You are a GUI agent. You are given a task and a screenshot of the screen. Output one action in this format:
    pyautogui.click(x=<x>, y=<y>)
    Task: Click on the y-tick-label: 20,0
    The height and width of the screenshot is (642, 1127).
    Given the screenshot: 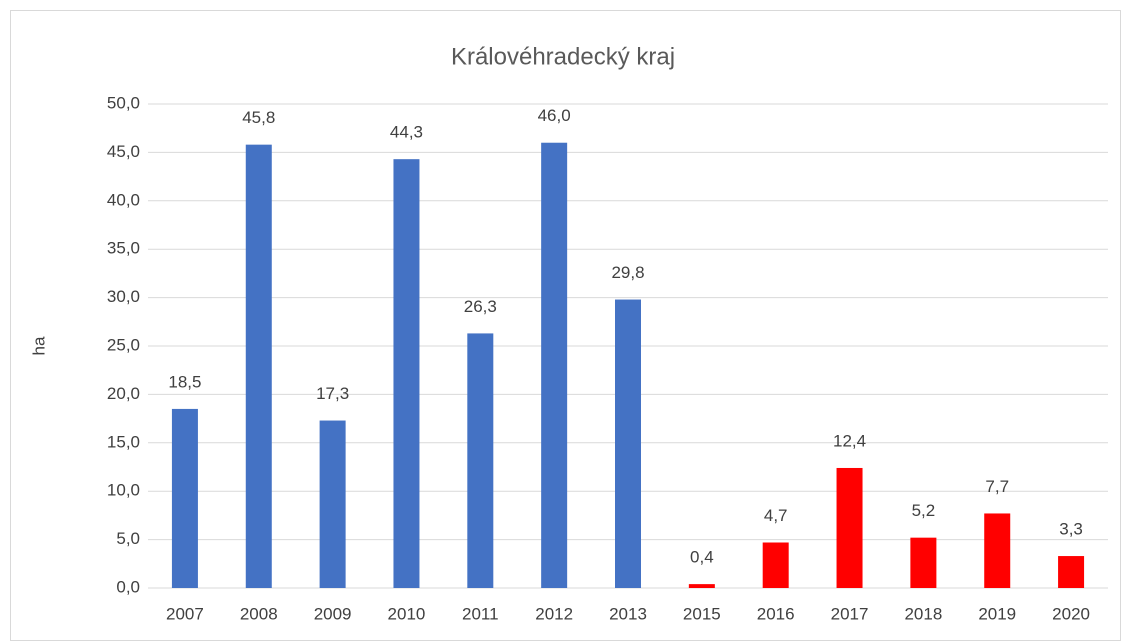 What is the action you would take?
    pyautogui.click(x=123, y=393)
    